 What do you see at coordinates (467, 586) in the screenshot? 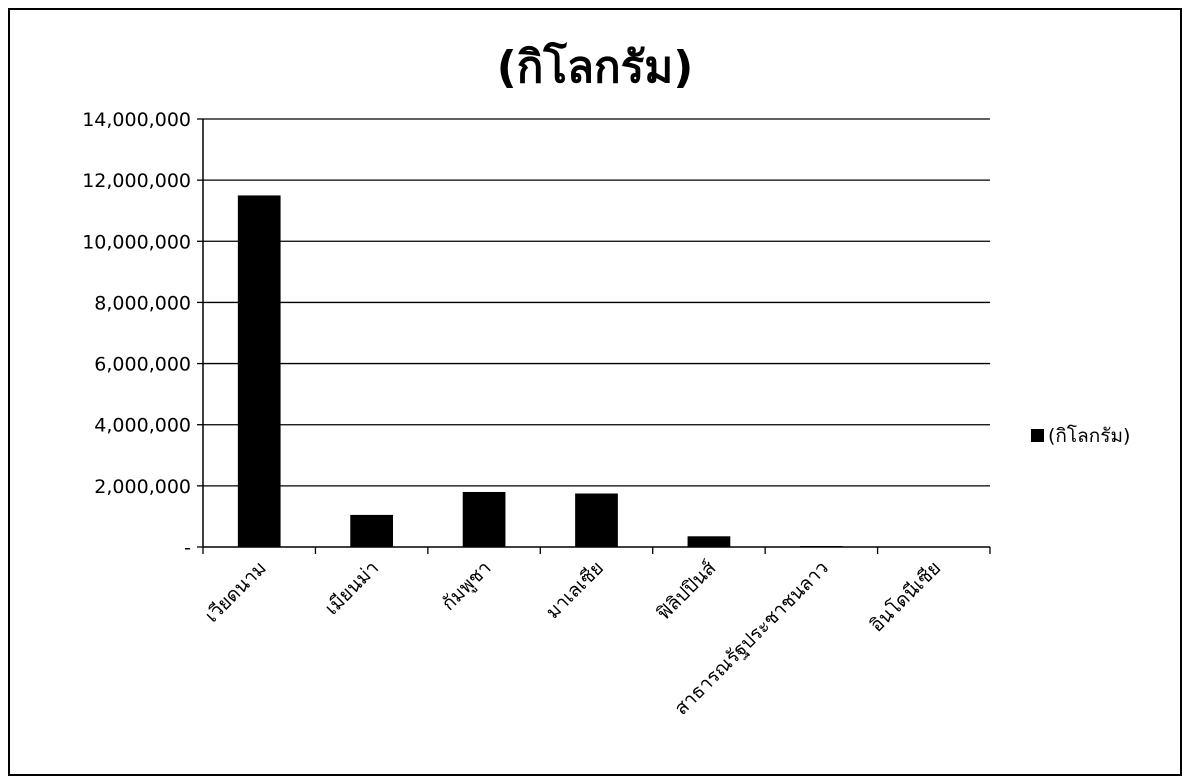
I see `x-tick-label: กัมพูชา` at bounding box center [467, 586].